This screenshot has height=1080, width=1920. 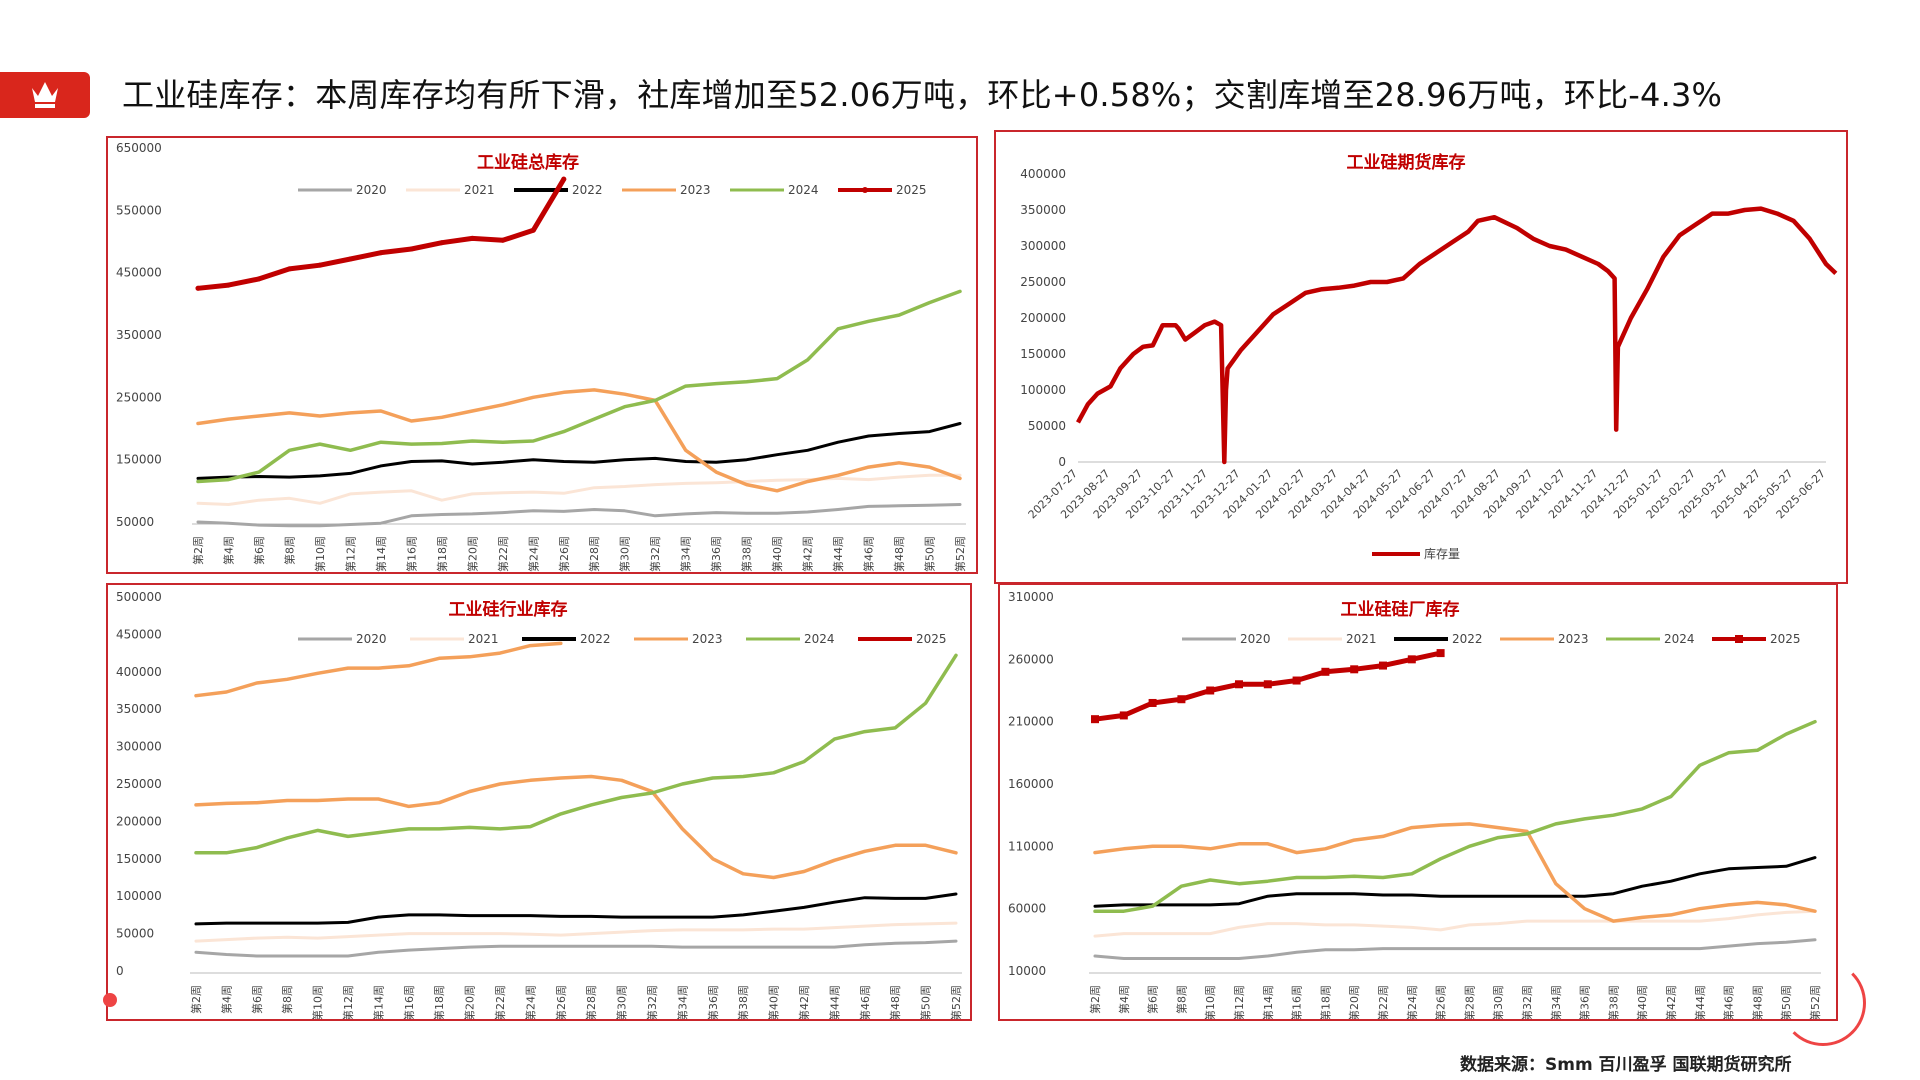 I want to click on logo-badge, so click(x=45, y=95).